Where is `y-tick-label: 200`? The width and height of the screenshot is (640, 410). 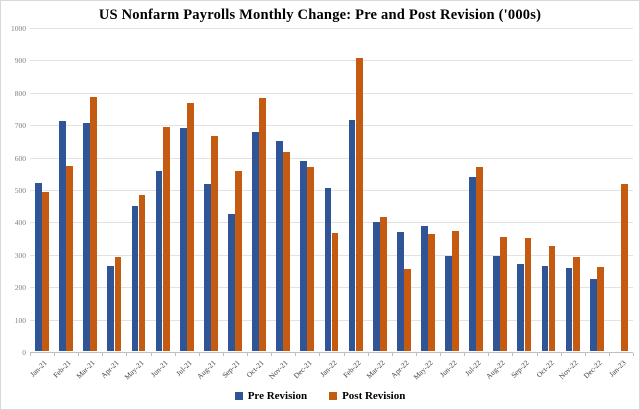 y-tick-label: 200 is located at coordinates (20, 288).